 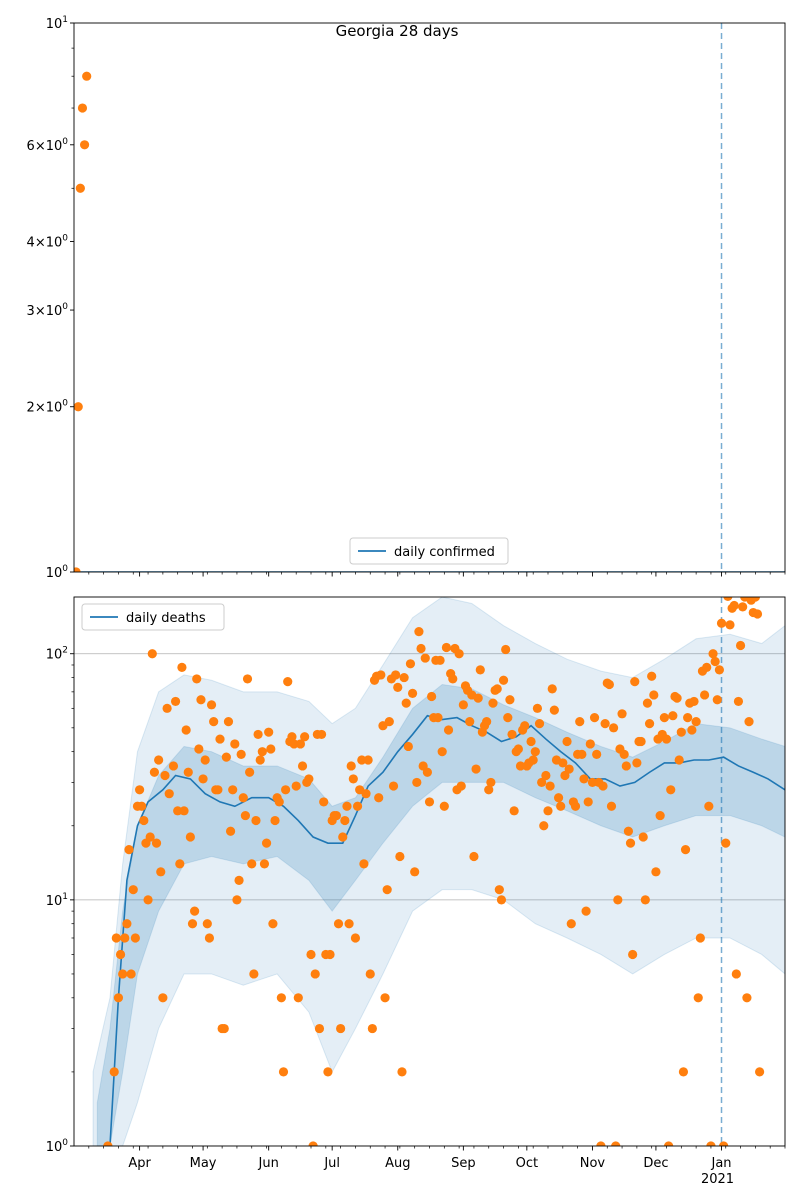 I want to click on legend: daily confirmed, so click(x=429, y=551).